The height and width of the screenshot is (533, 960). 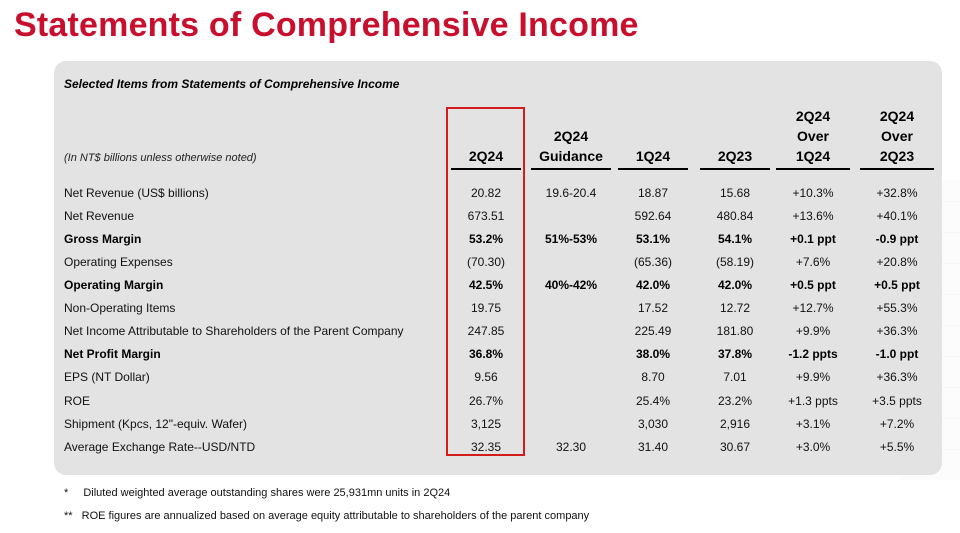 I want to click on table-cell: 15.68, so click(x=735, y=193).